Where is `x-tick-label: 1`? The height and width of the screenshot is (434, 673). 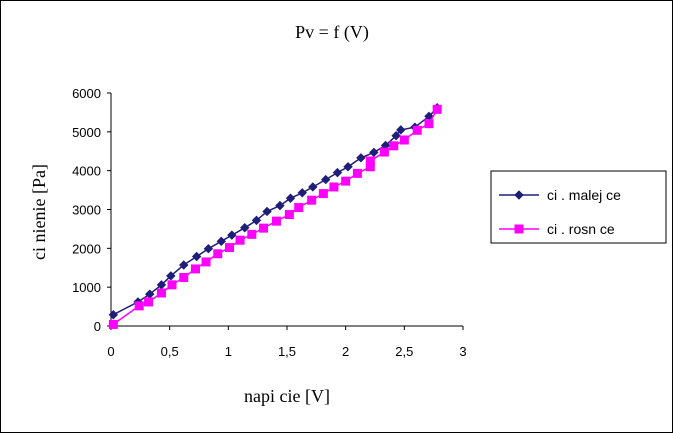 x-tick-label: 1 is located at coordinates (228, 351).